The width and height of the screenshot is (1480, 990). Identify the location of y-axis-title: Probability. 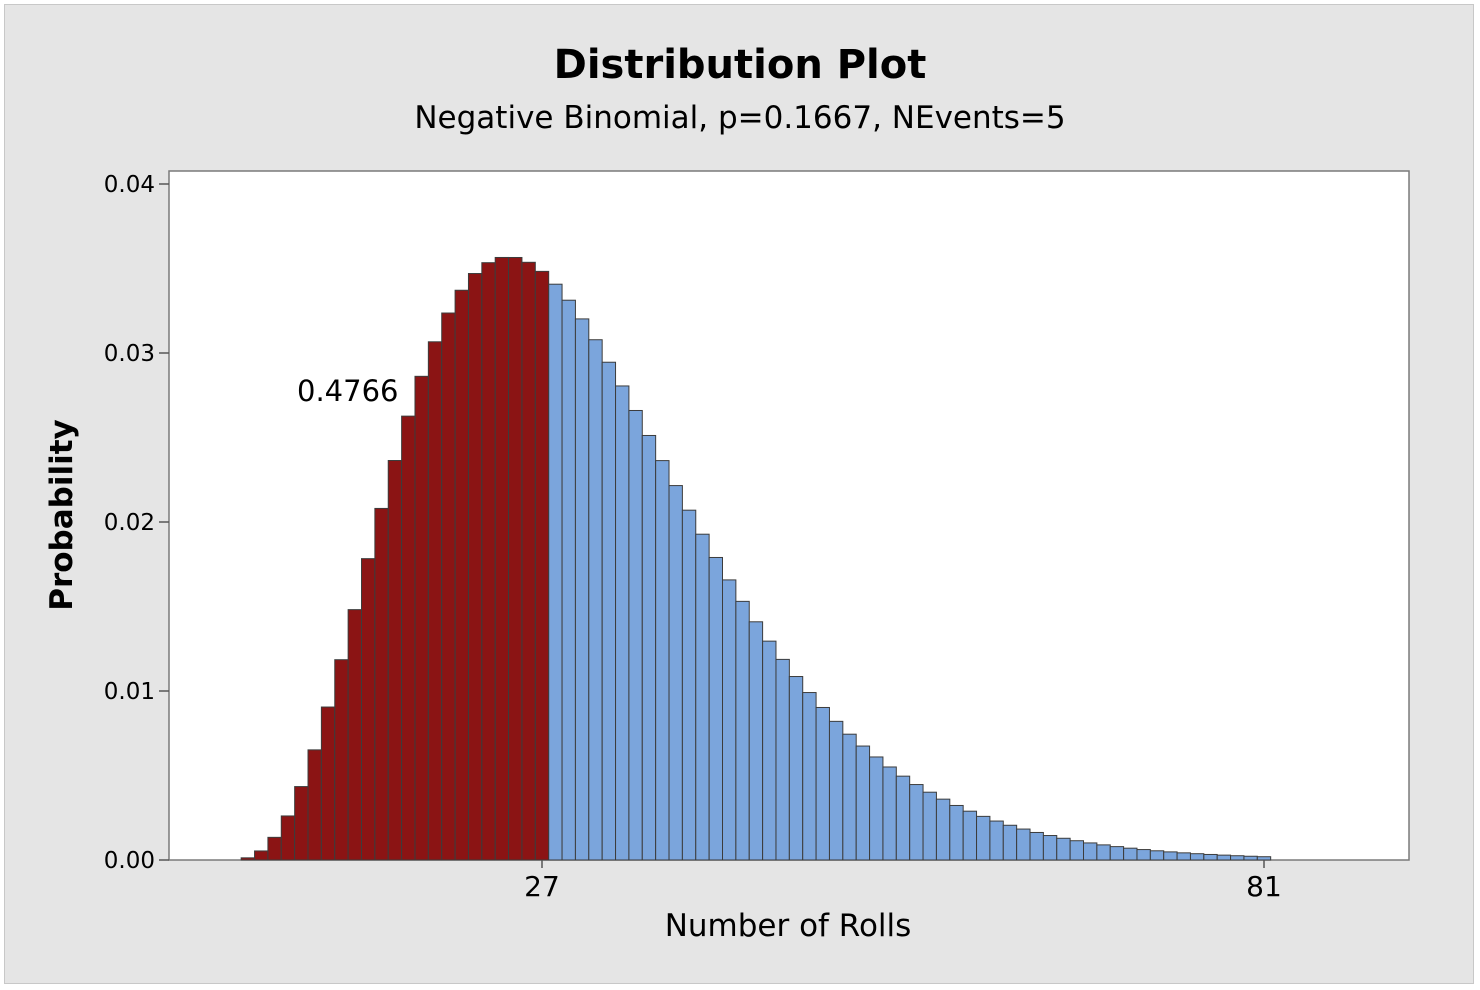
(62, 515).